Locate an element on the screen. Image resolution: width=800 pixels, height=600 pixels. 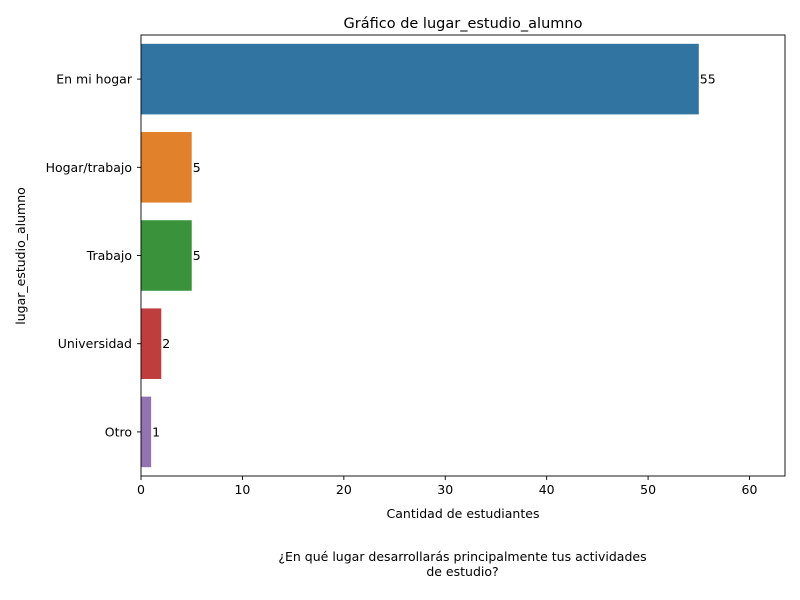
bar-trabajo is located at coordinates (166, 255).